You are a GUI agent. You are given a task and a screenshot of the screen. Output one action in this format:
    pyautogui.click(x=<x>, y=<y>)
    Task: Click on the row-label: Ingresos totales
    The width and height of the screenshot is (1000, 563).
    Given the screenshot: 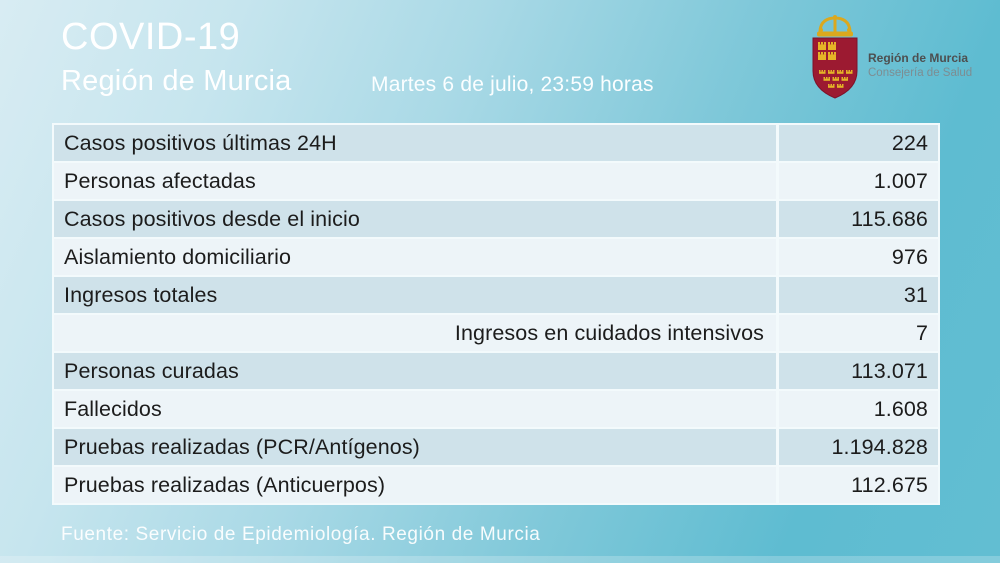 What is the action you would take?
    pyautogui.click(x=415, y=295)
    